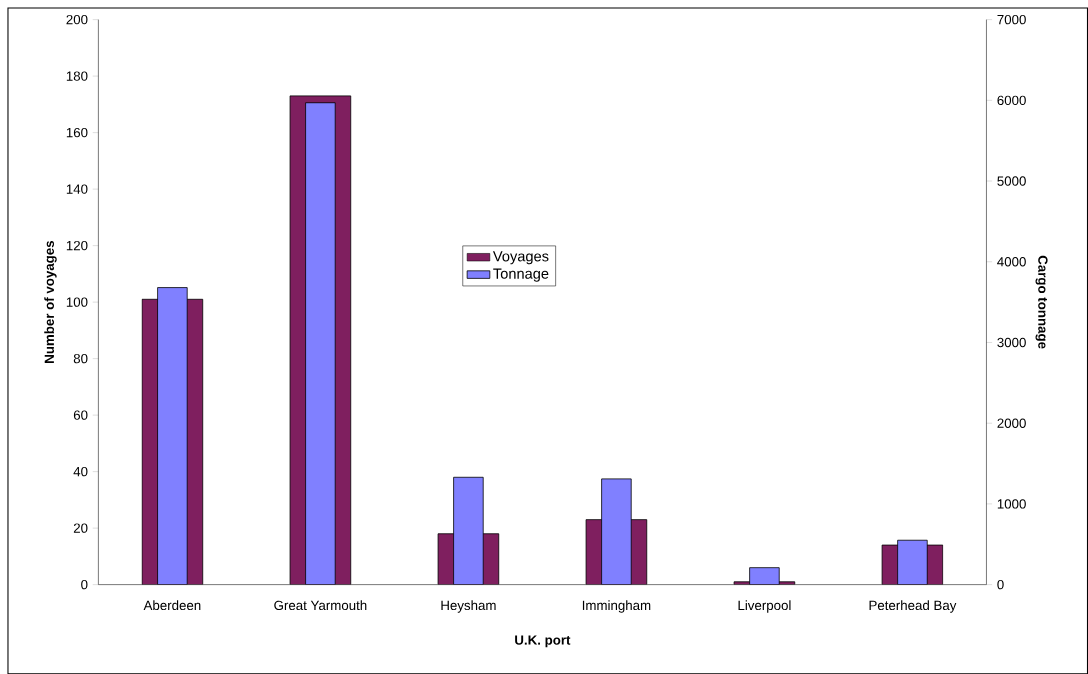 The image size is (1088, 674). Describe the element at coordinates (77, 245) in the screenshot. I see `y-tick-label: 120` at that location.